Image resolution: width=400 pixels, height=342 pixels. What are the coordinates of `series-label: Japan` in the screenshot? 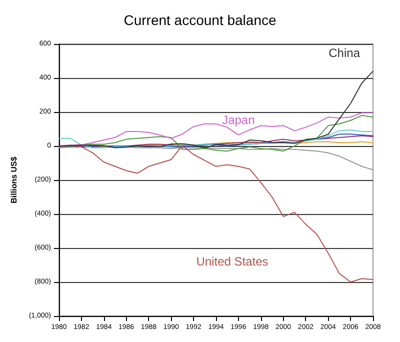 It's located at (238, 119).